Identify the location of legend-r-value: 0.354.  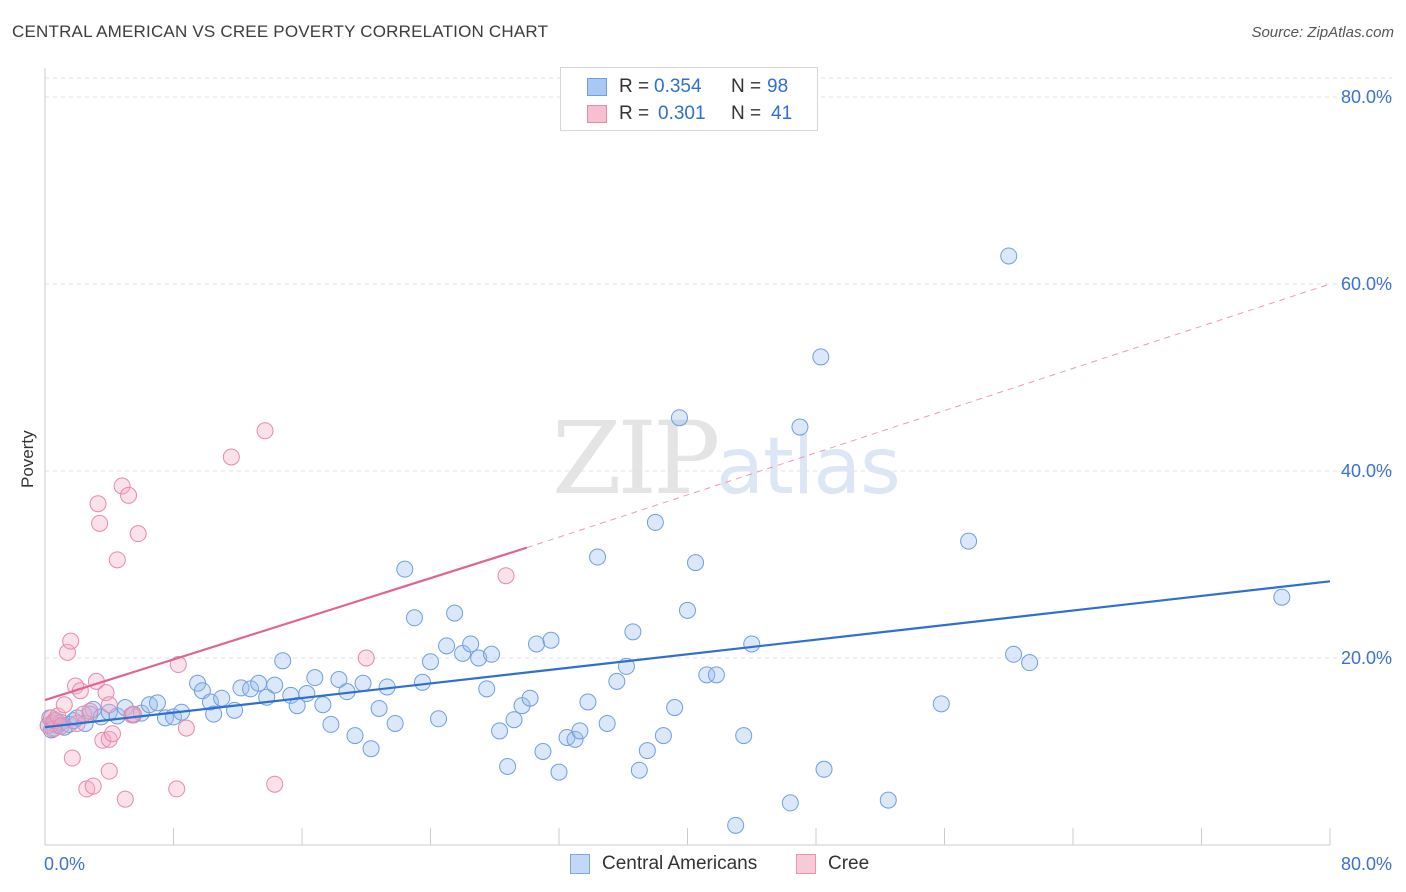
(678, 86).